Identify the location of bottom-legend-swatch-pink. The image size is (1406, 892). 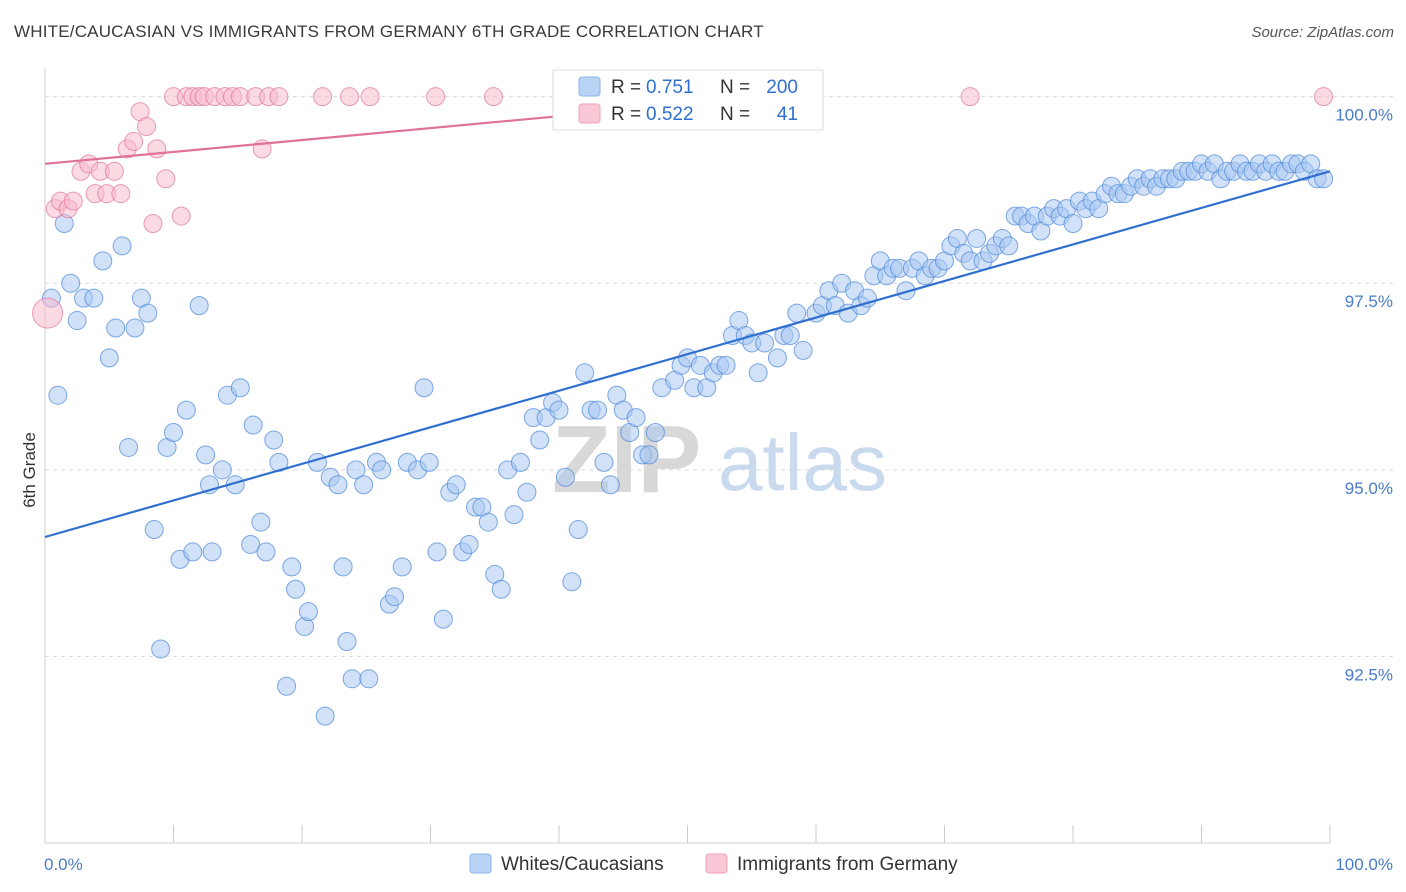
(716, 863).